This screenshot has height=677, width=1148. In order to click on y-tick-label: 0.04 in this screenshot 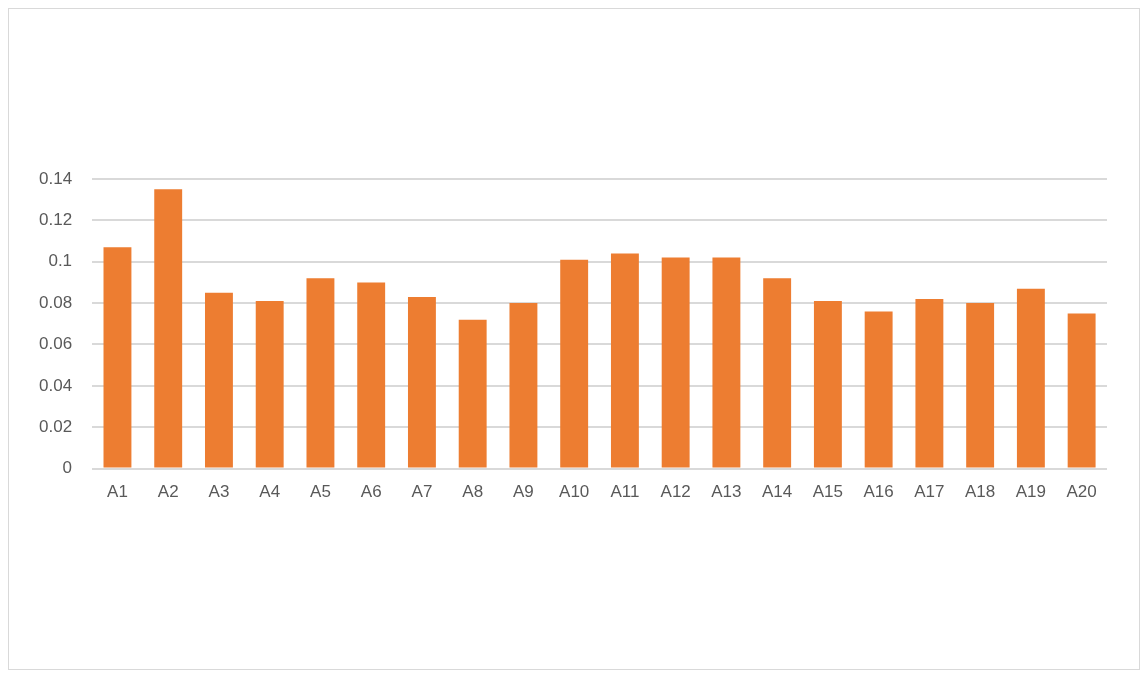, I will do `click(55, 385)`.